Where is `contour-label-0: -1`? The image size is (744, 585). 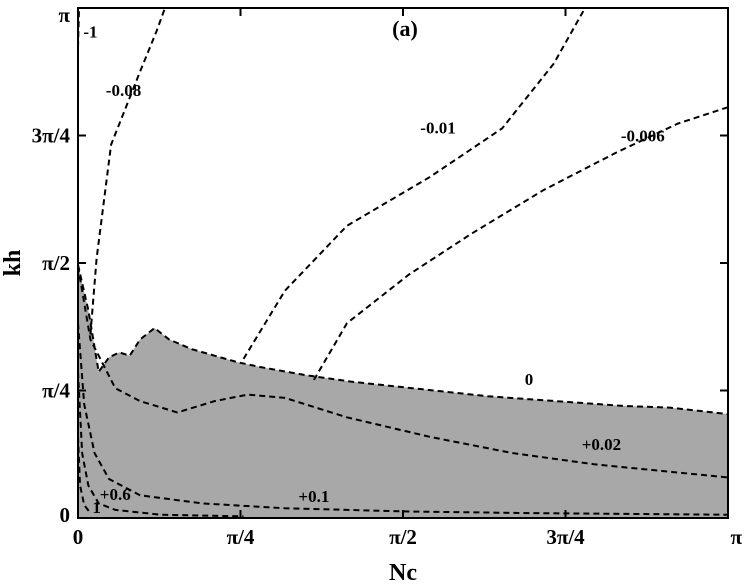
contour-label-0: -1 is located at coordinates (90, 31).